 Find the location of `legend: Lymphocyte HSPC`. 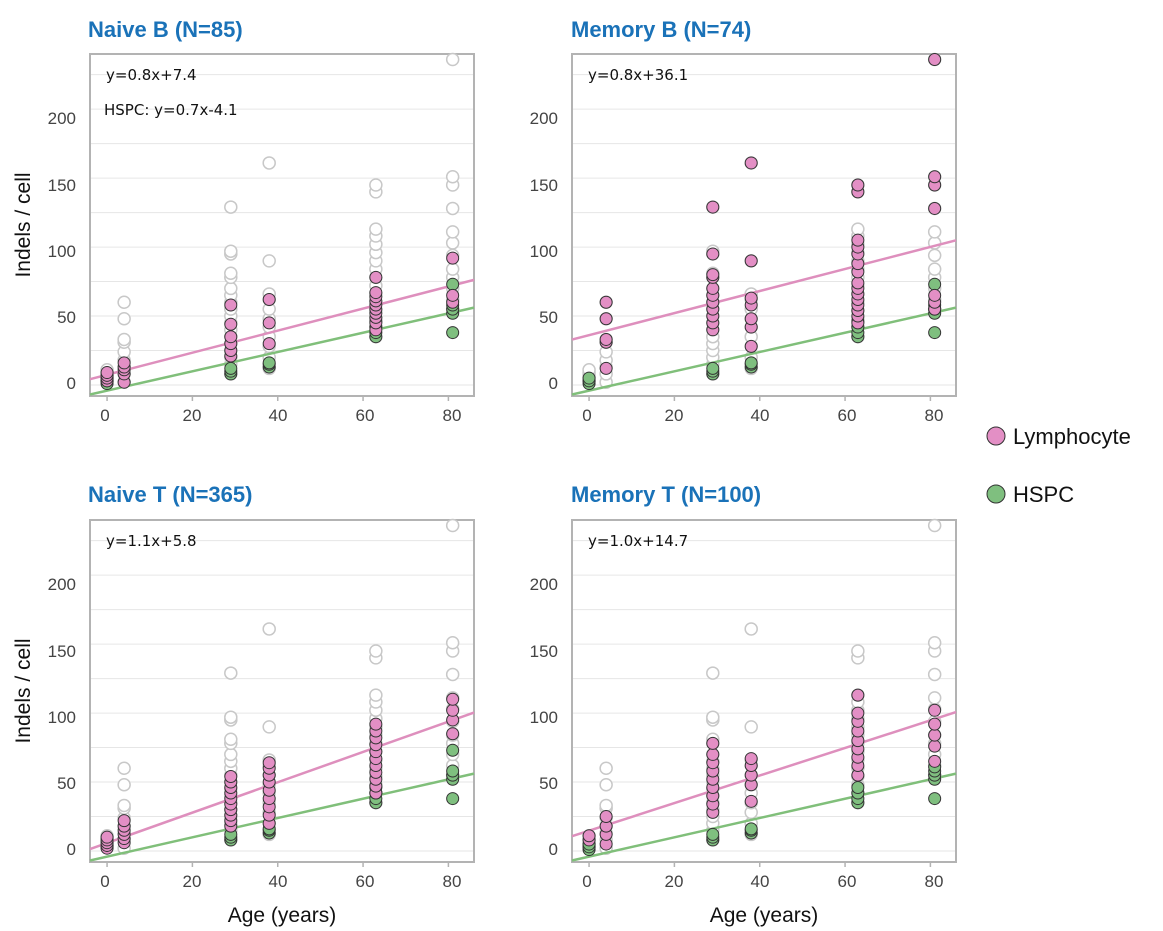

legend: Lymphocyte HSPC is located at coordinates (1058, 465).